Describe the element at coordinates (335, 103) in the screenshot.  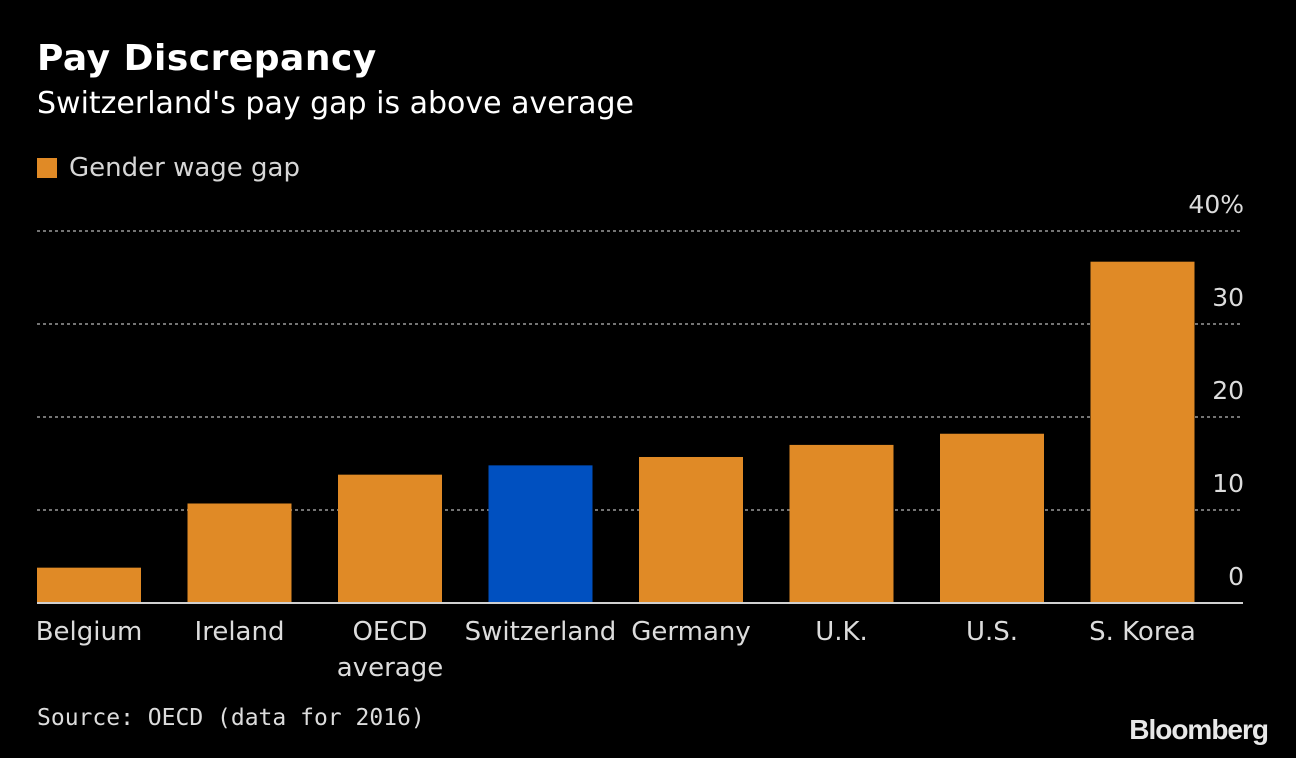
I see `chart-subtitle: Switzerland's pay gap is above average` at that location.